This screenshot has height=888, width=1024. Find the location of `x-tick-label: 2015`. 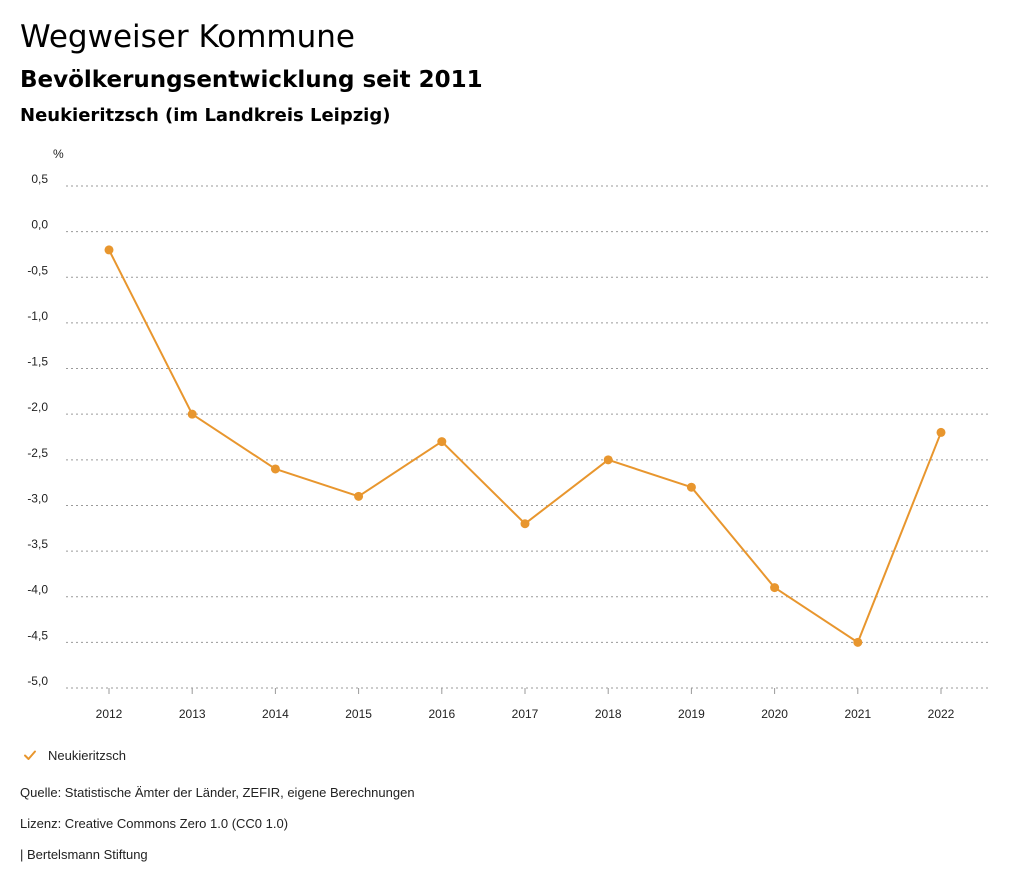

x-tick-label: 2015 is located at coordinates (358, 714).